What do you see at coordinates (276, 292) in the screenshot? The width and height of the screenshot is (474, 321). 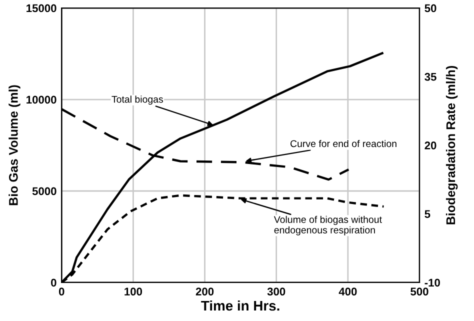 I see `x-tick-label: 300` at bounding box center [276, 292].